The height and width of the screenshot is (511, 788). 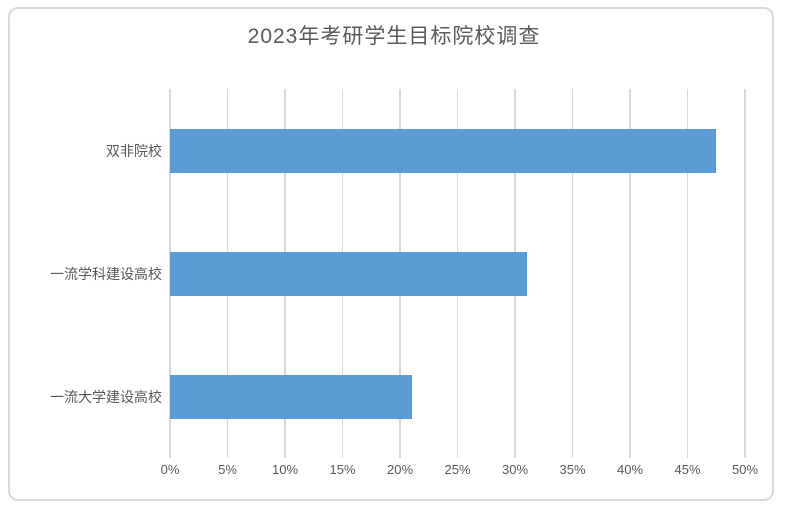 I want to click on x-axis-tick-label: 15%, so click(x=342, y=469).